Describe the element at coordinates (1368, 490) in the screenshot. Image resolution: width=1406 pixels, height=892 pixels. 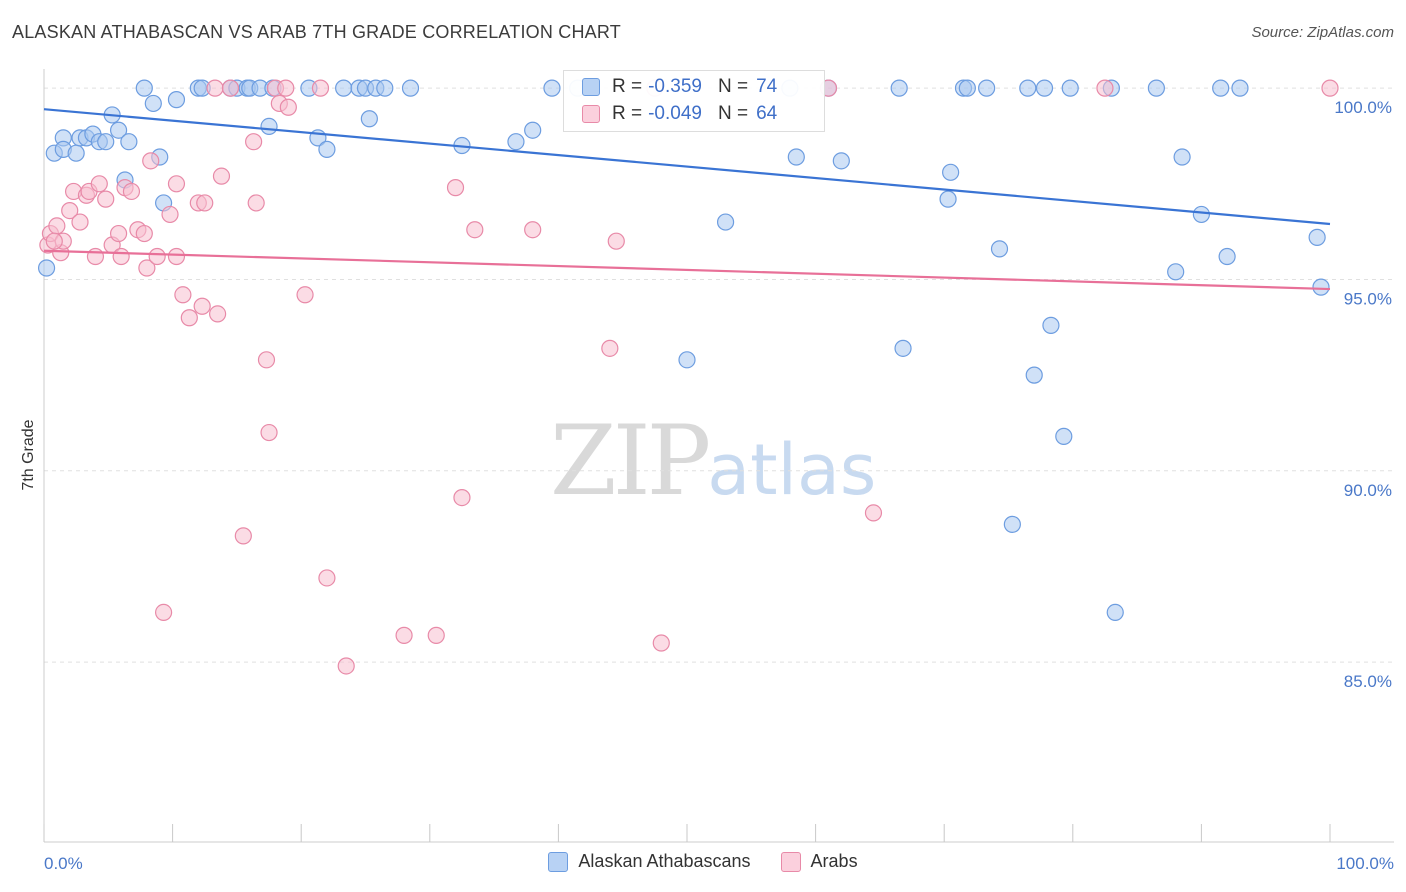
I see `y-tick-label: 90.0%` at that location.